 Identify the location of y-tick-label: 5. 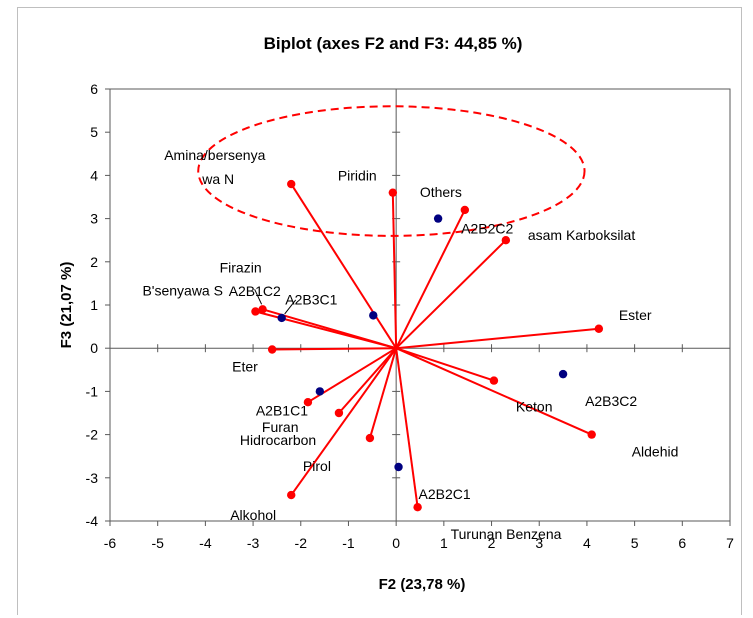
(94, 132).